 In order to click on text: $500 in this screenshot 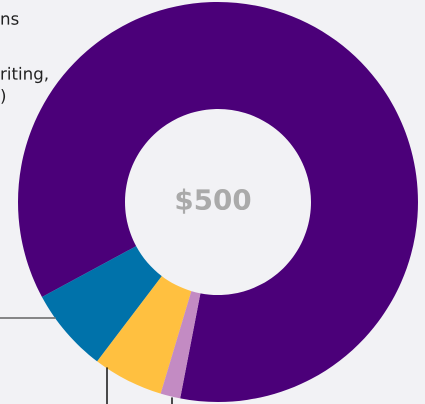, I will do `click(213, 201)`.